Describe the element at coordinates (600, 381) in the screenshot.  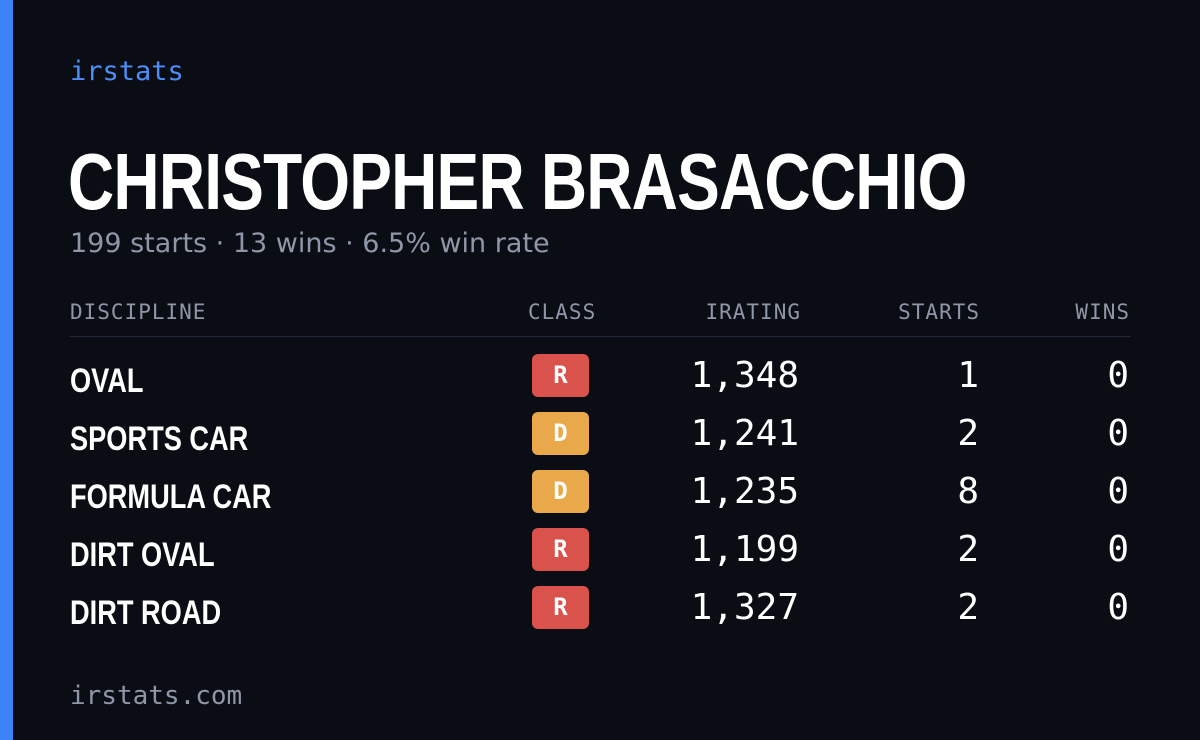
I see `table-row: OVAL R 1,348 1 0` at that location.